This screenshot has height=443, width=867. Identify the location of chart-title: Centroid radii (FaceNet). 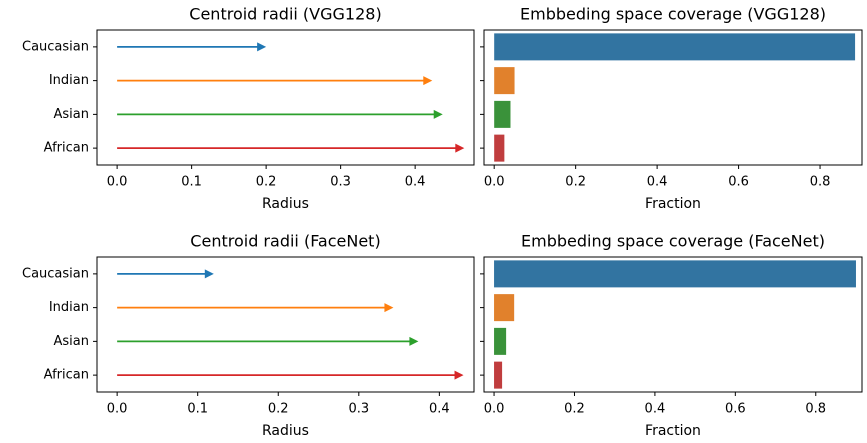
(285, 241).